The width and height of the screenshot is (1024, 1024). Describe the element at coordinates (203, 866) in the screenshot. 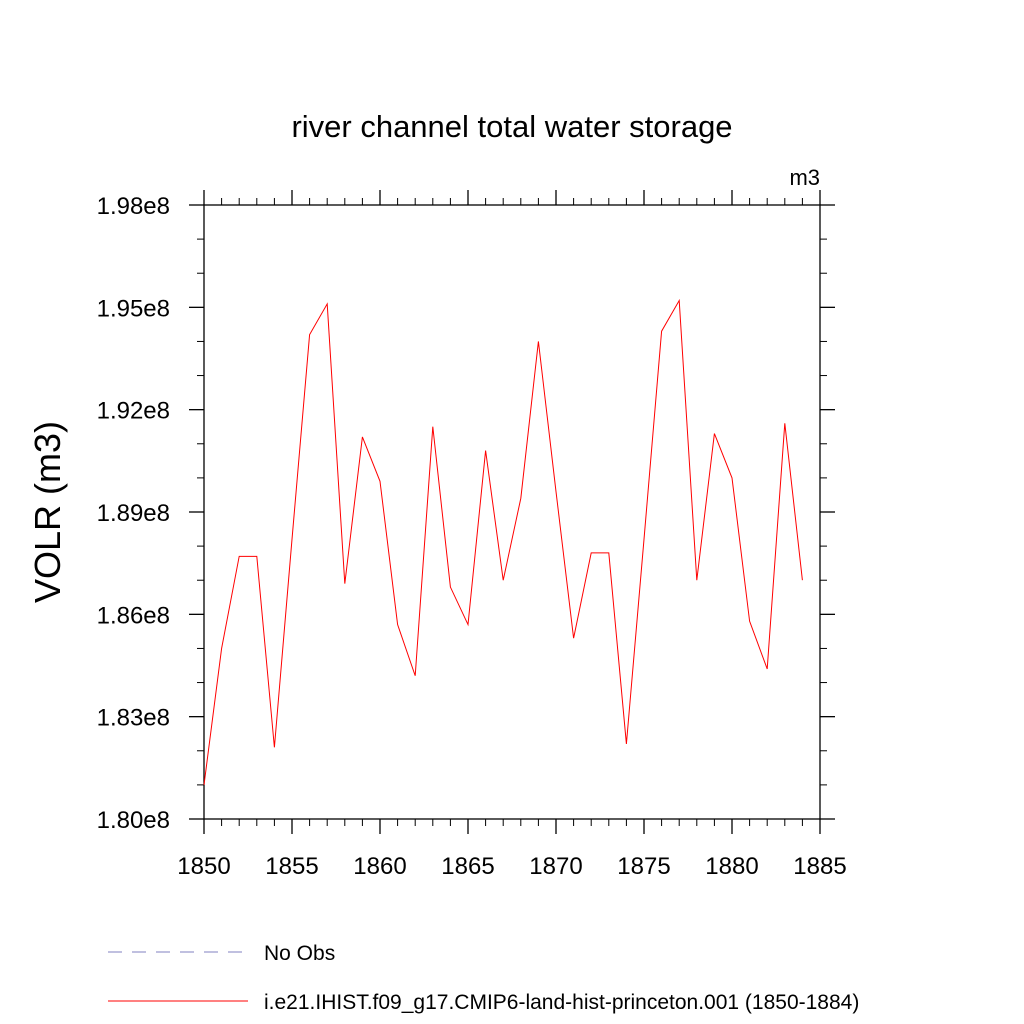

I see `x-tick-label: 1850` at that location.